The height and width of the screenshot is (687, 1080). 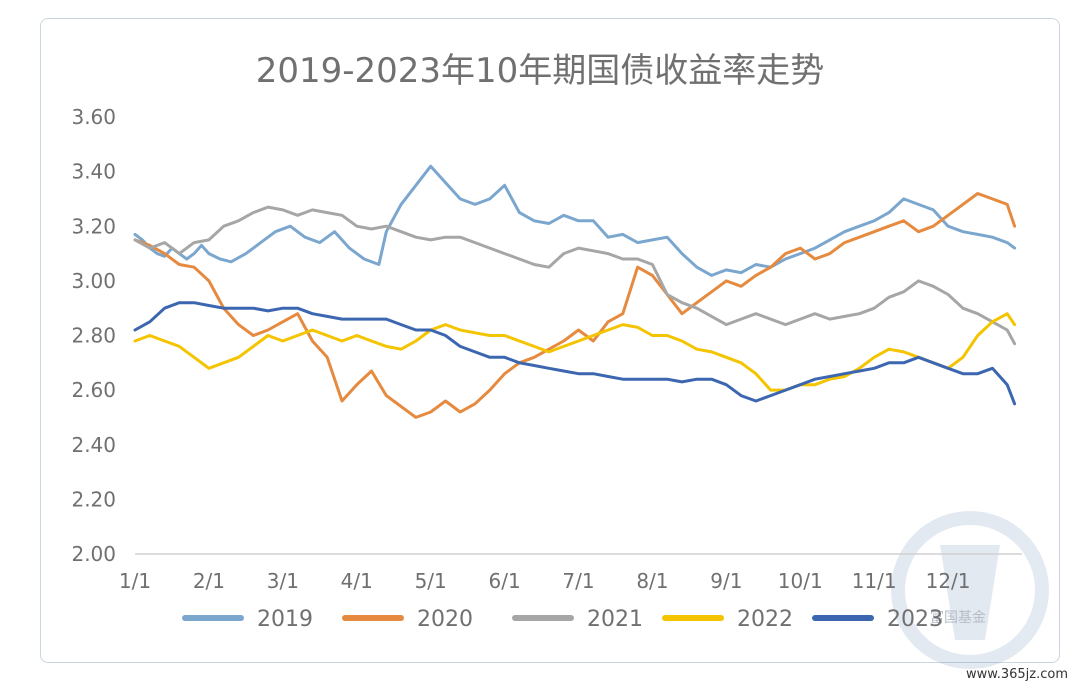 I want to click on x-tick-label: 5/1, so click(x=431, y=581).